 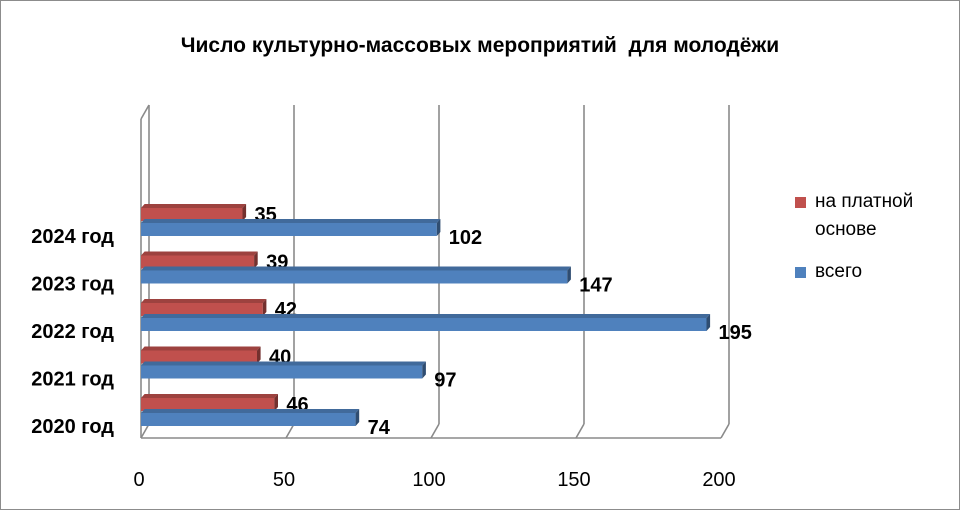 I want to click on left-wall-top-edge, so click(x=145, y=112).